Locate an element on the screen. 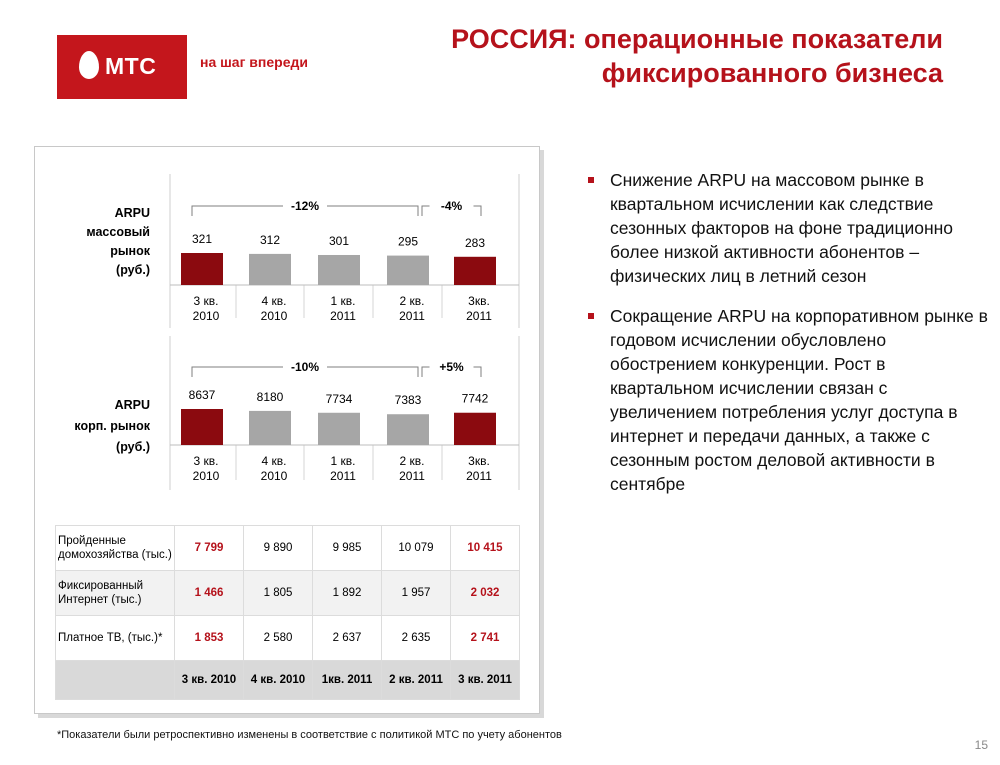  table-header-cell: 1кв. 2011 is located at coordinates (347, 680).